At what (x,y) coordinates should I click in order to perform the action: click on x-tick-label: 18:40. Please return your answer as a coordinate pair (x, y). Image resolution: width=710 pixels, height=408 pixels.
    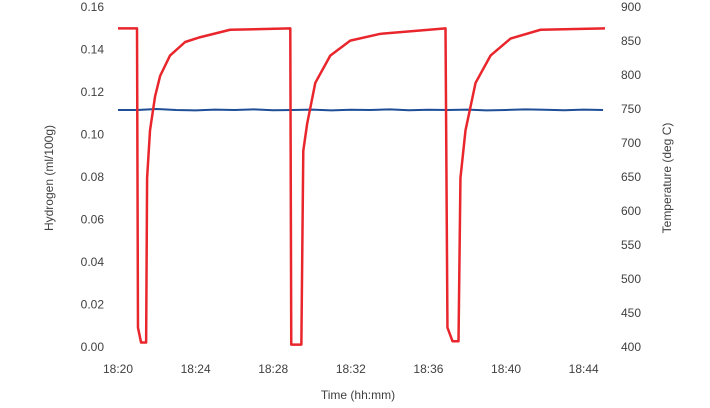
    Looking at the image, I should click on (506, 369).